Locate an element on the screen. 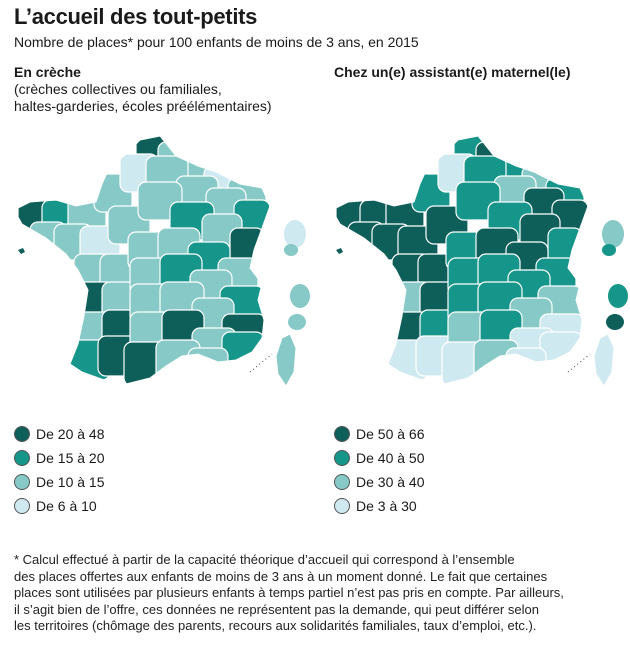 The height and width of the screenshot is (647, 630). legend-label: De 10 à 15 is located at coordinates (70, 482).